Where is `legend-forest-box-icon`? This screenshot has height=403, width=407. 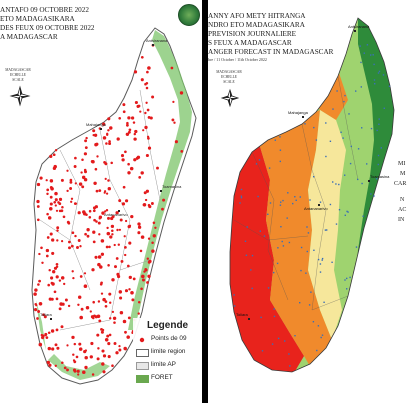 legend-forest-box-icon is located at coordinates (142, 379).